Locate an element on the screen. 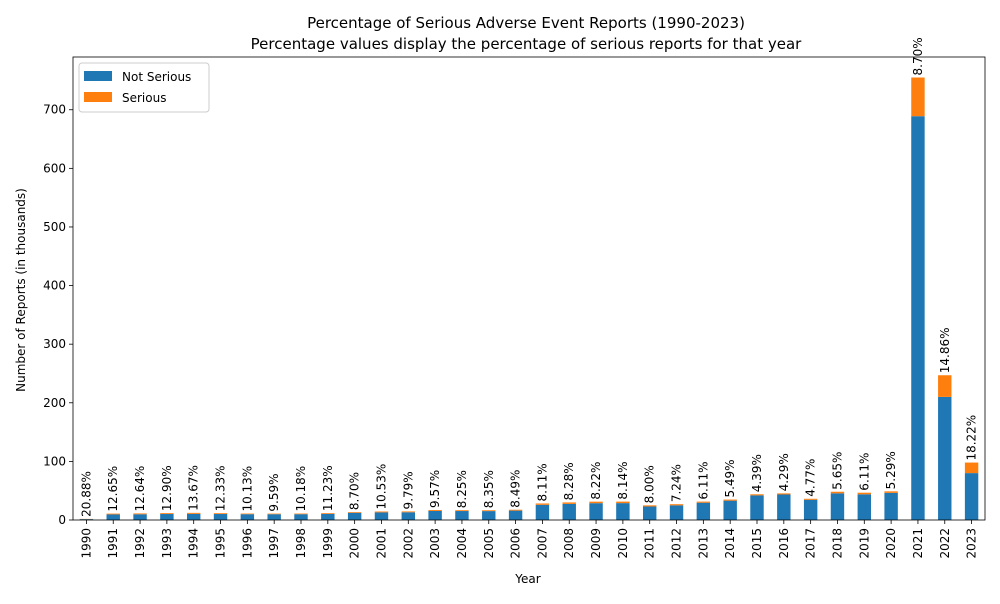 This screenshot has width=1000, height=604. percent-label-2023: 18.22% is located at coordinates (972, 438).